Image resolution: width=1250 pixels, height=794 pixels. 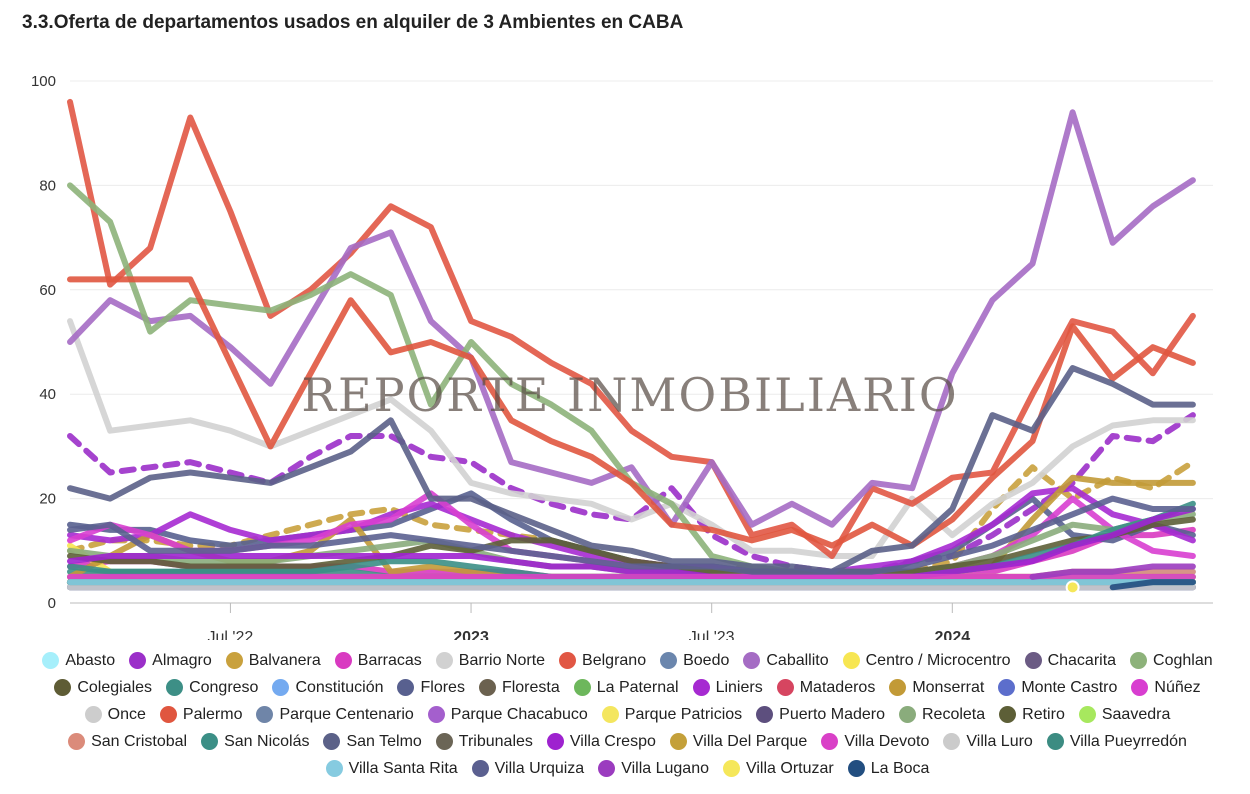 What do you see at coordinates (139, 741) in the screenshot?
I see `legend-label: San Cristobal` at bounding box center [139, 741].